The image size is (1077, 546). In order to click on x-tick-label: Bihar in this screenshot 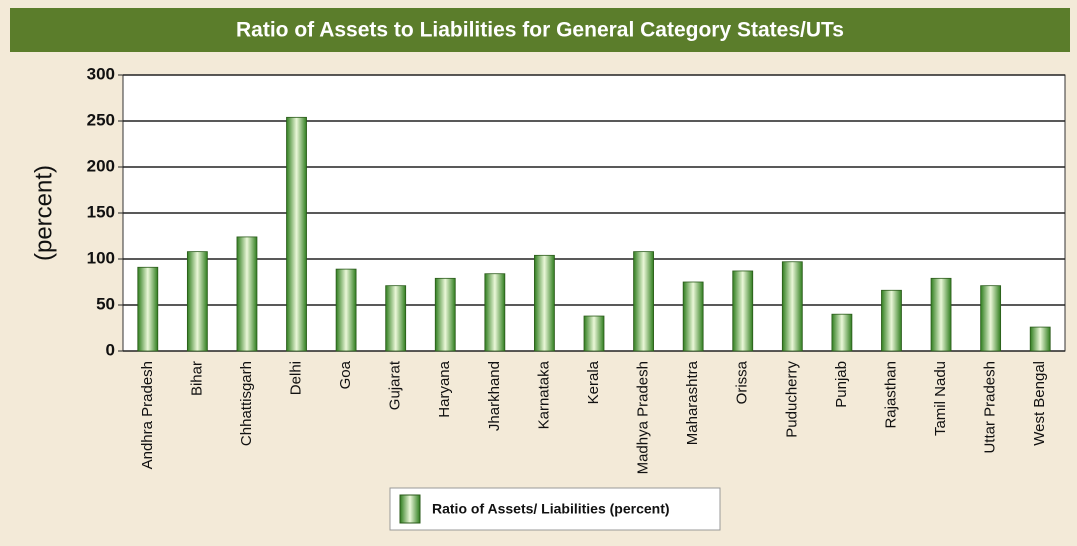, I will do `click(196, 378)`.